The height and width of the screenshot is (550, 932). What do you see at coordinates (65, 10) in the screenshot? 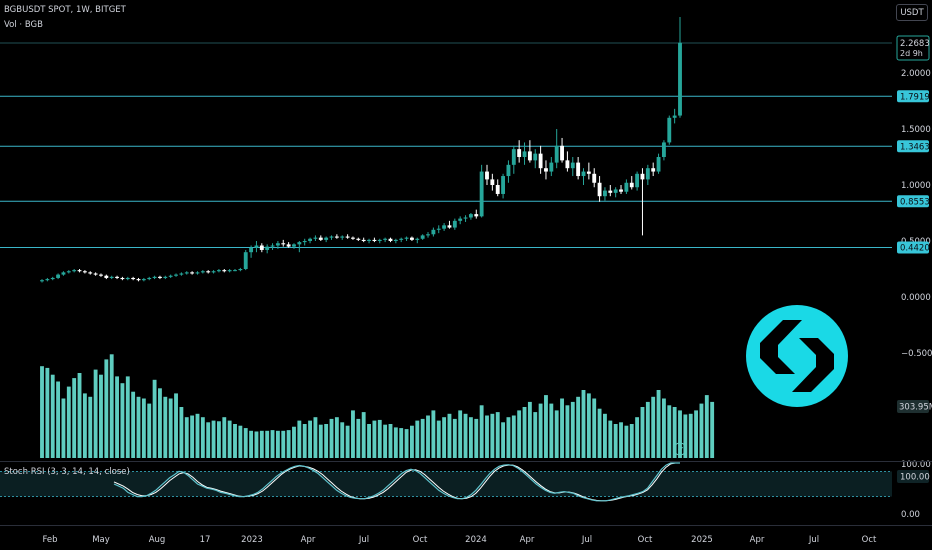
I see `symbol-title: BGBUSDT SPOT, 1W, BITGET` at bounding box center [65, 10].